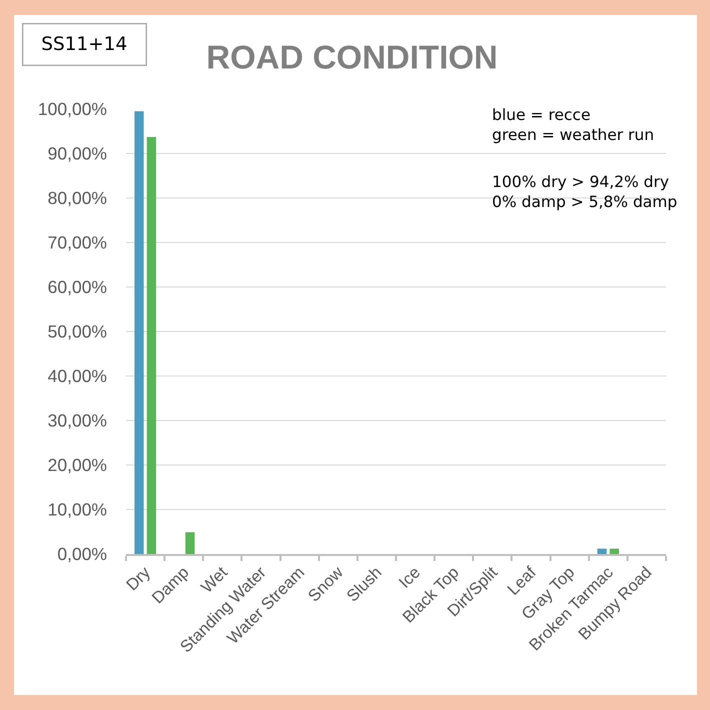  What do you see at coordinates (77, 198) in the screenshot?
I see `y-tick-label: 80,00%` at bounding box center [77, 198].